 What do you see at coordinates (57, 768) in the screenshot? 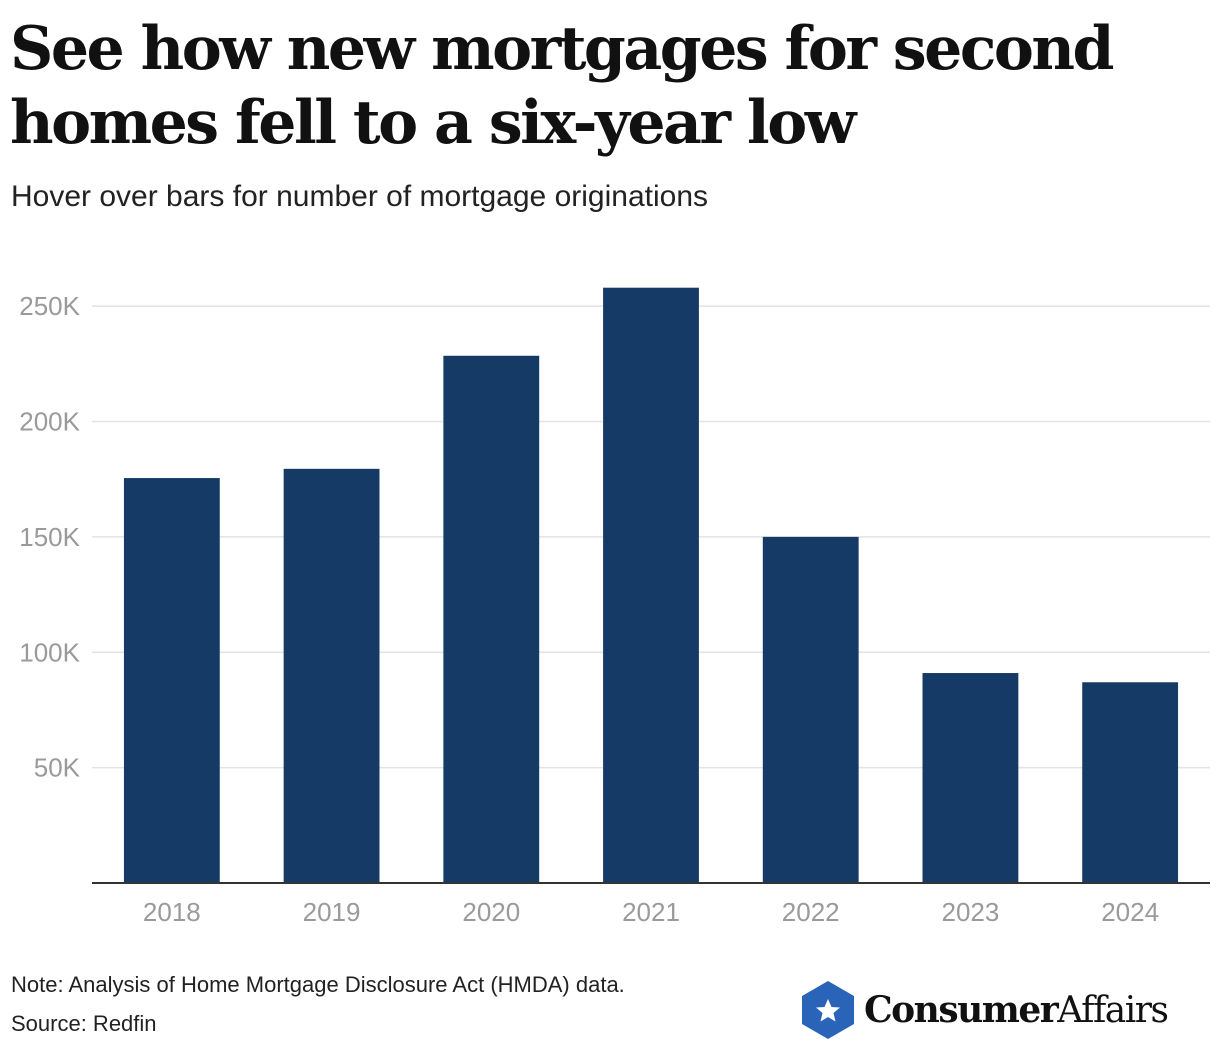
I see `y-tick-label: 50K` at bounding box center [57, 768].